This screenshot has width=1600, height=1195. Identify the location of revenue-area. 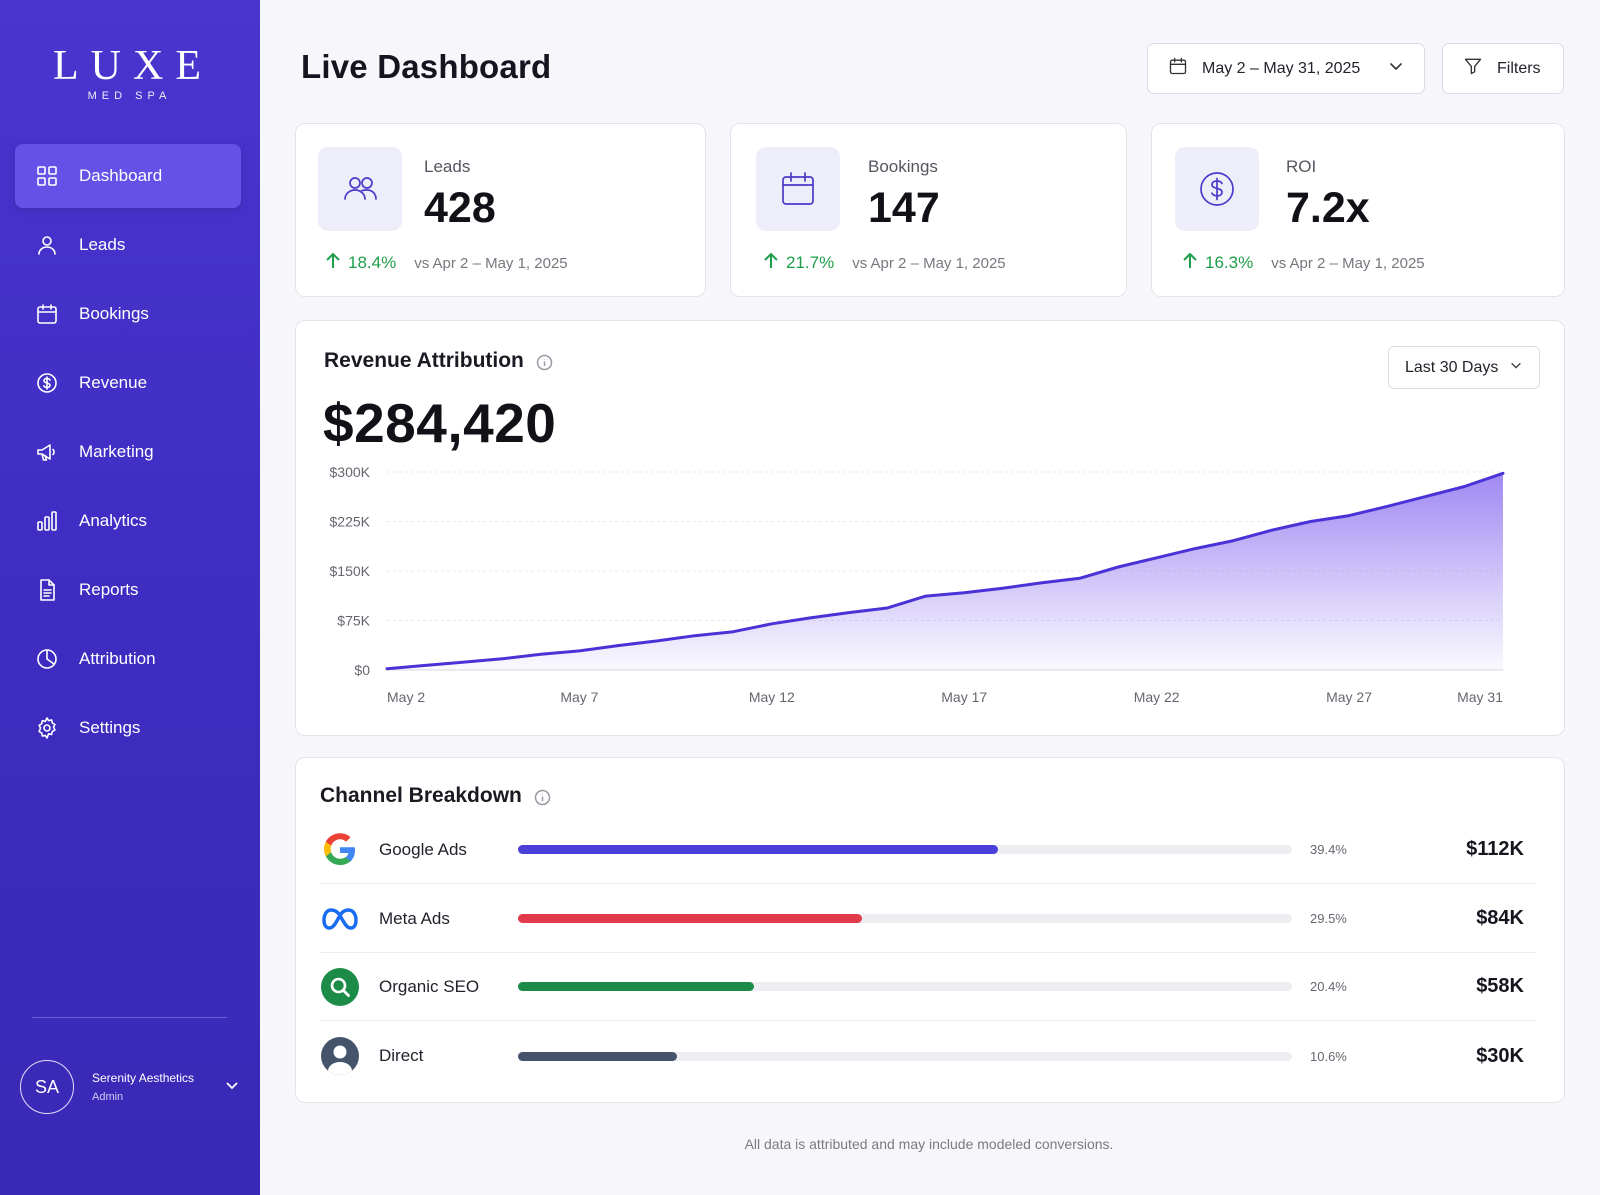
(945, 571).